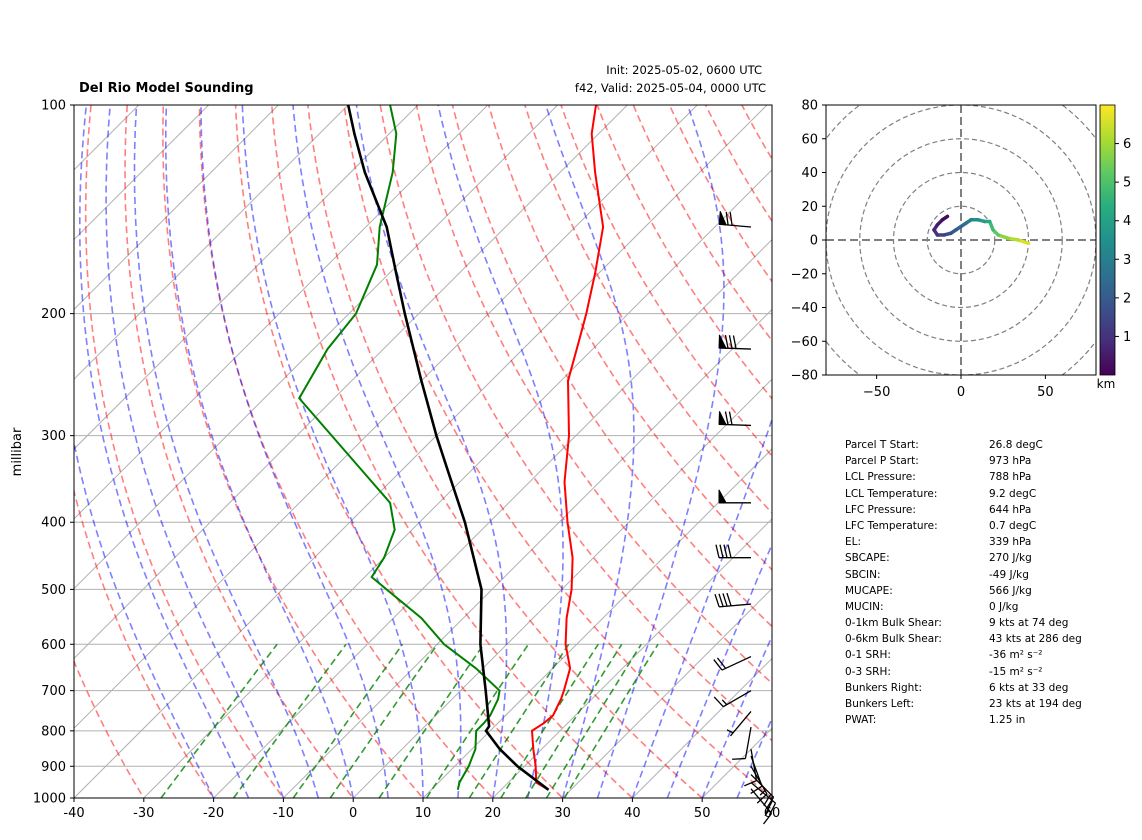  I want to click on dewpoint-profile, so click(399, 448).